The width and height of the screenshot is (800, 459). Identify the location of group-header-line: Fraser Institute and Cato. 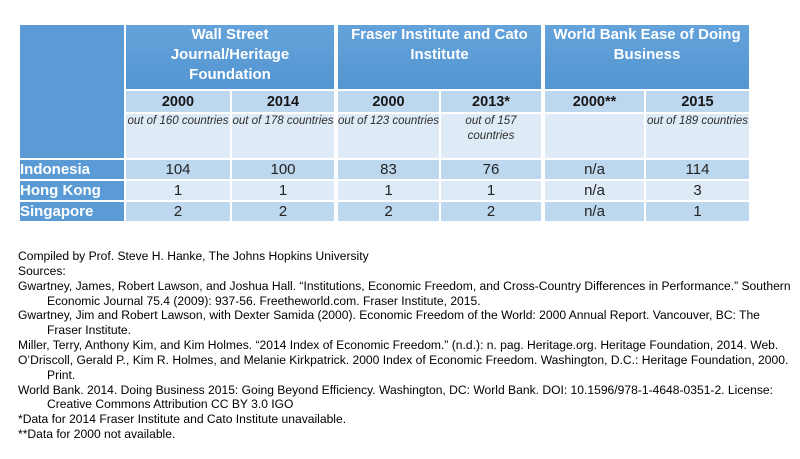
(439, 34).